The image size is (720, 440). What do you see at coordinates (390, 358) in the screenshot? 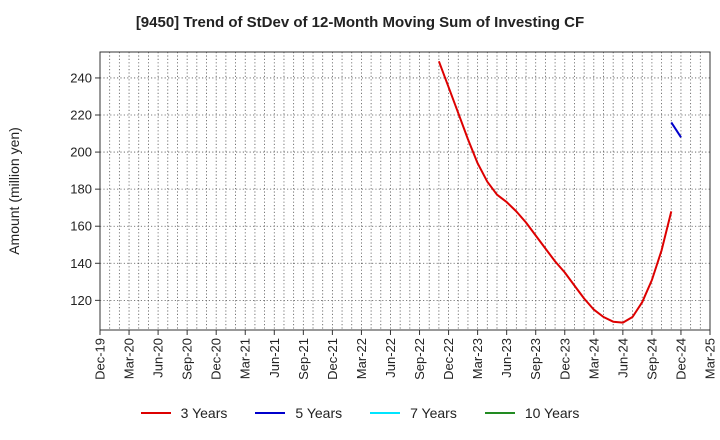
I see `x-tick-label: Jun-22` at bounding box center [390, 358].